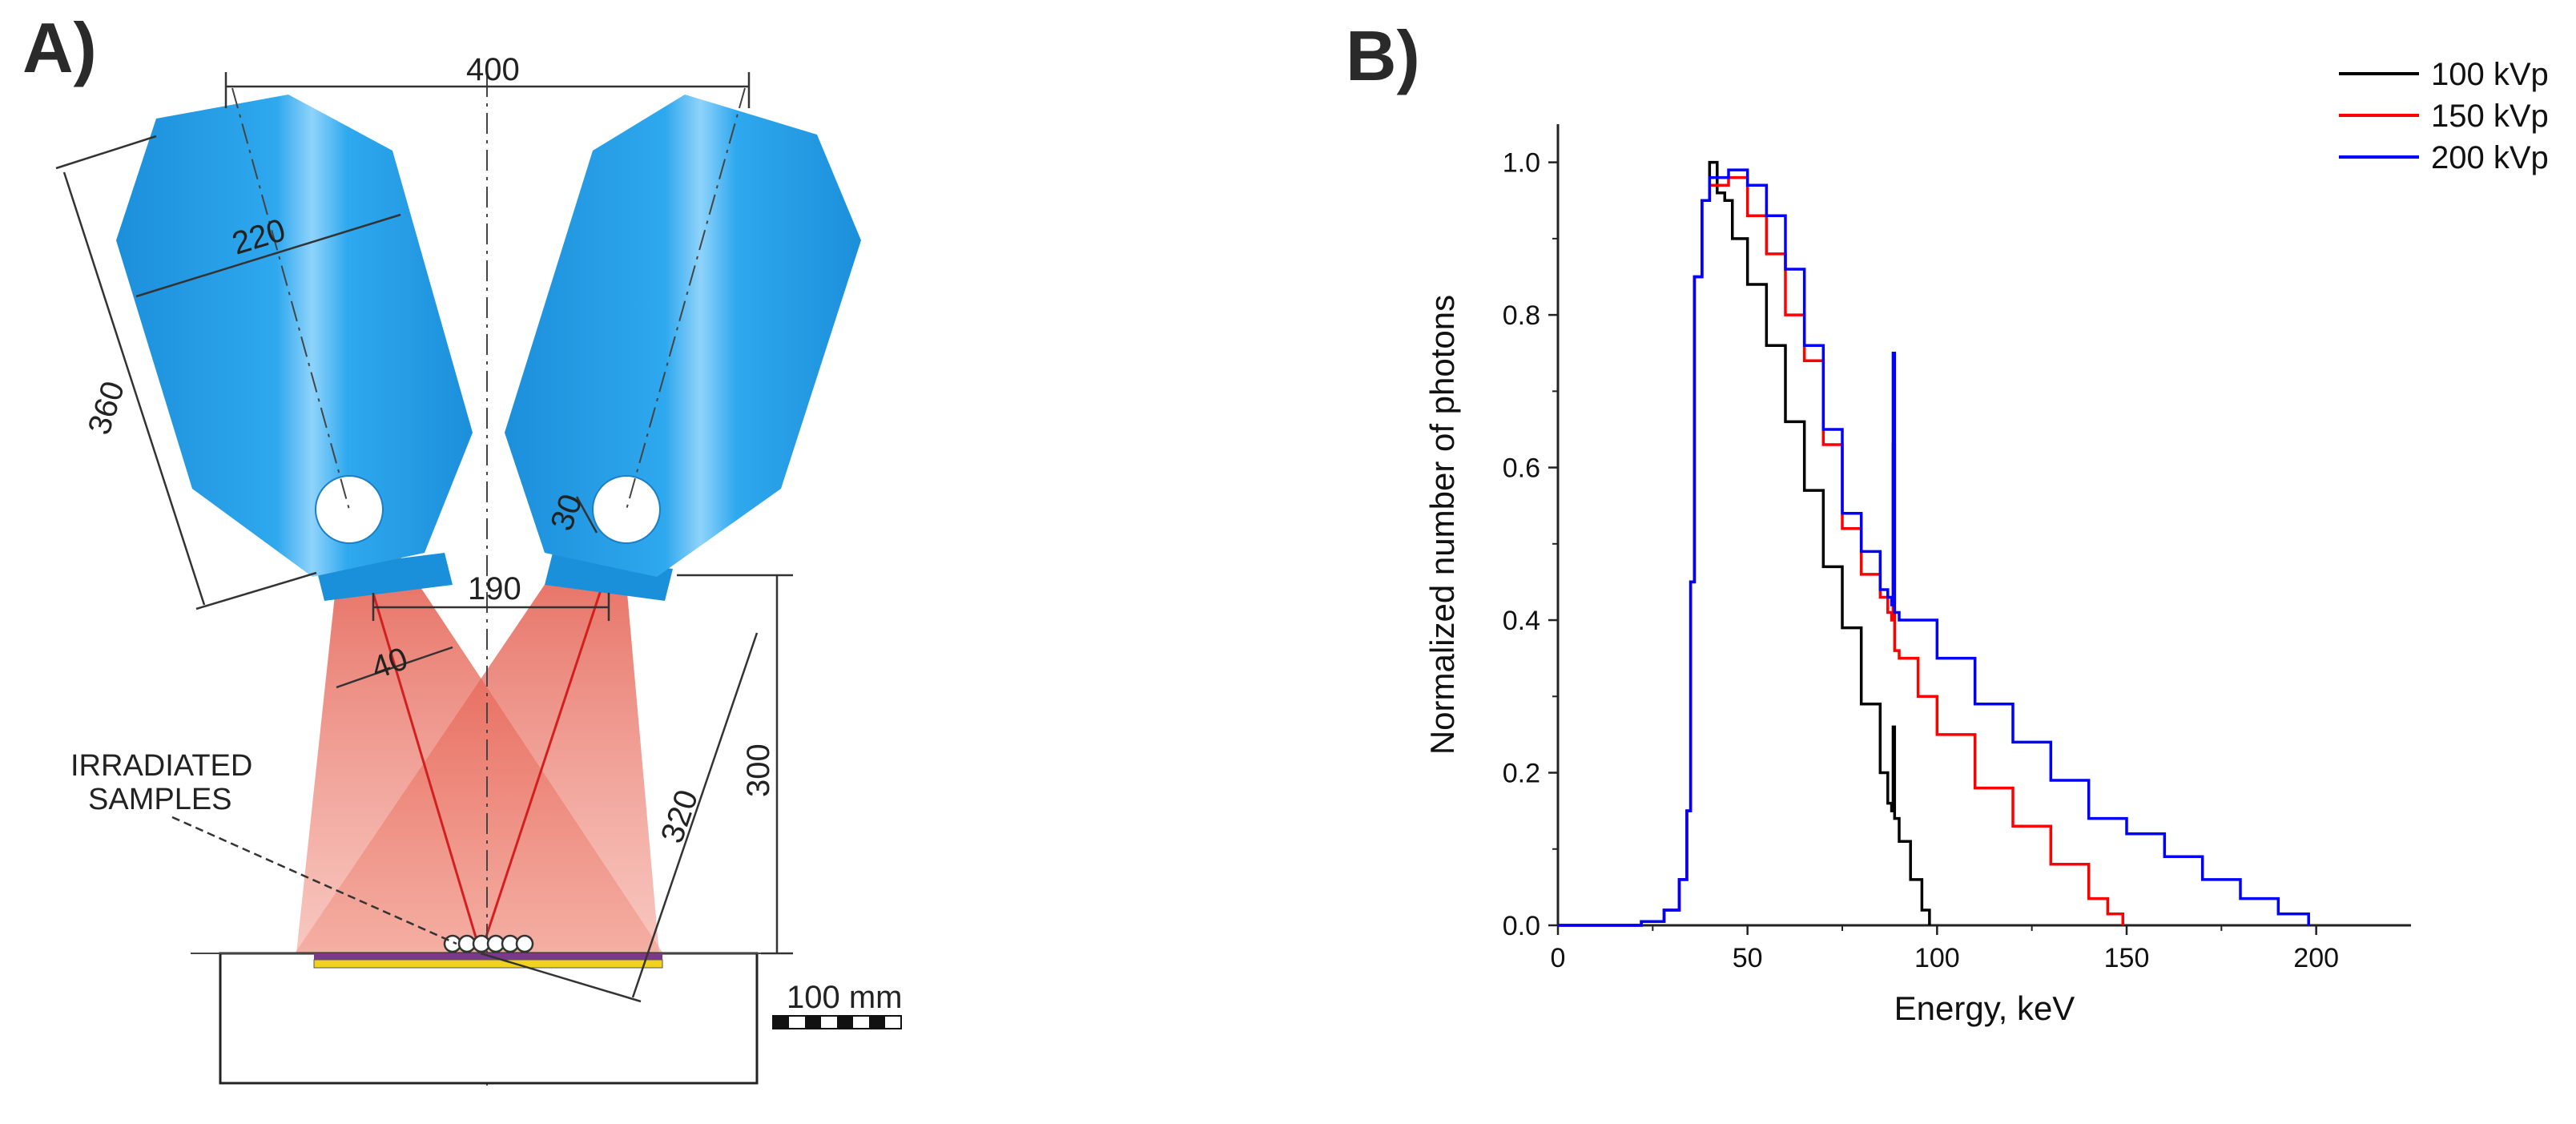  I want to click on x-tick-label: 100, so click(1937, 958).